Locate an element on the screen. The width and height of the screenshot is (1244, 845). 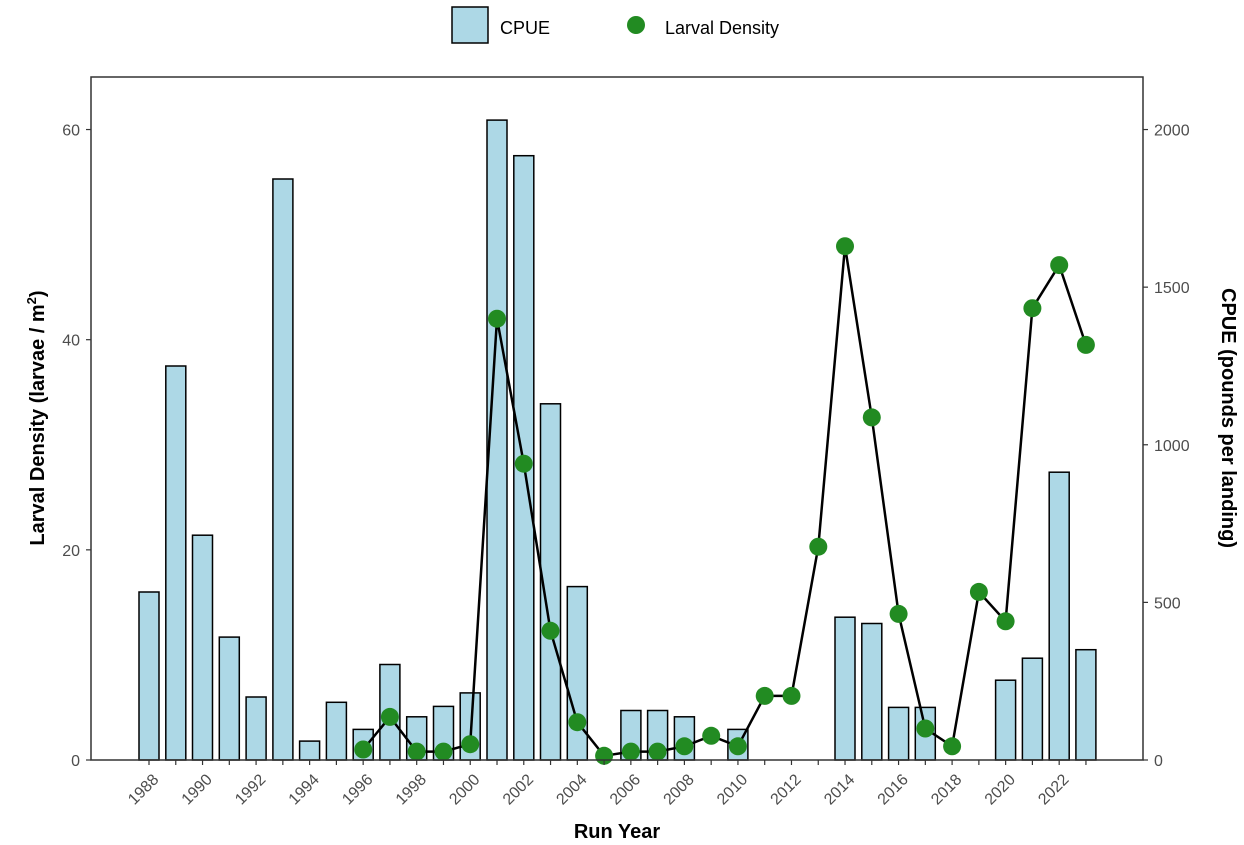
cpue-bar-1994 is located at coordinates (309, 750).